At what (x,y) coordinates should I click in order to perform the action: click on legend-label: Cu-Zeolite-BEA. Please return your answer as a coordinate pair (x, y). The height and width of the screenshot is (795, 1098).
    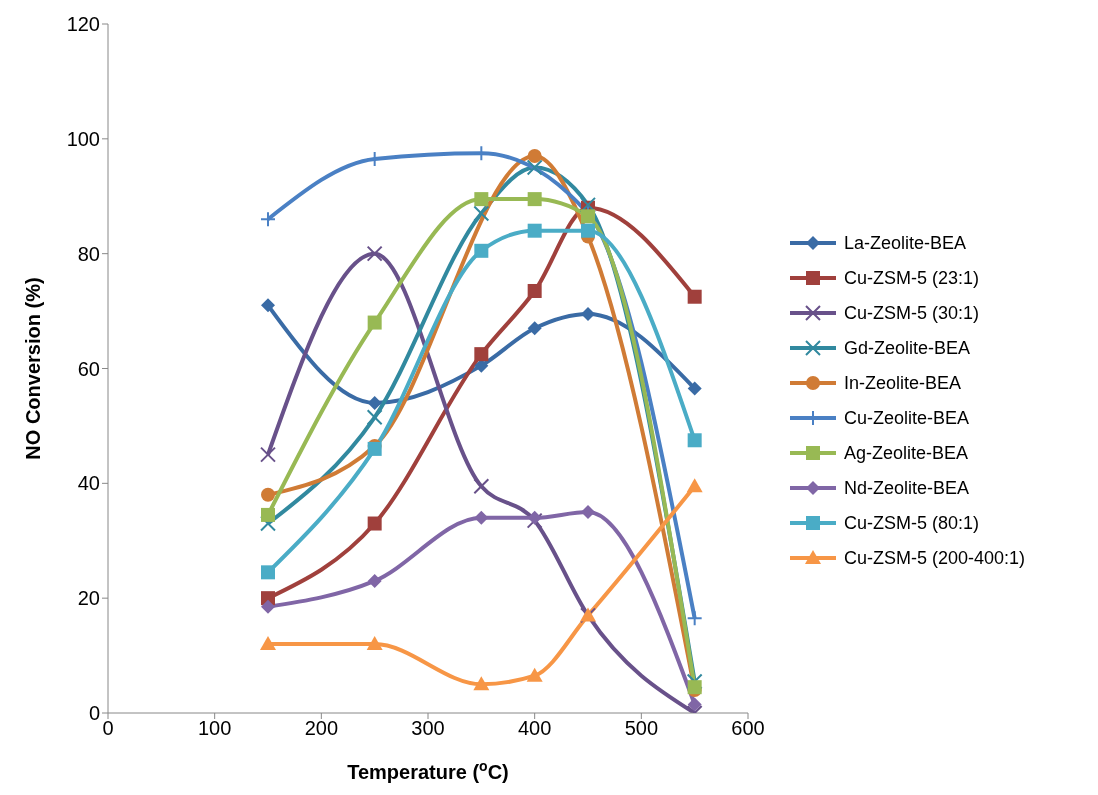
    Looking at the image, I should click on (907, 418).